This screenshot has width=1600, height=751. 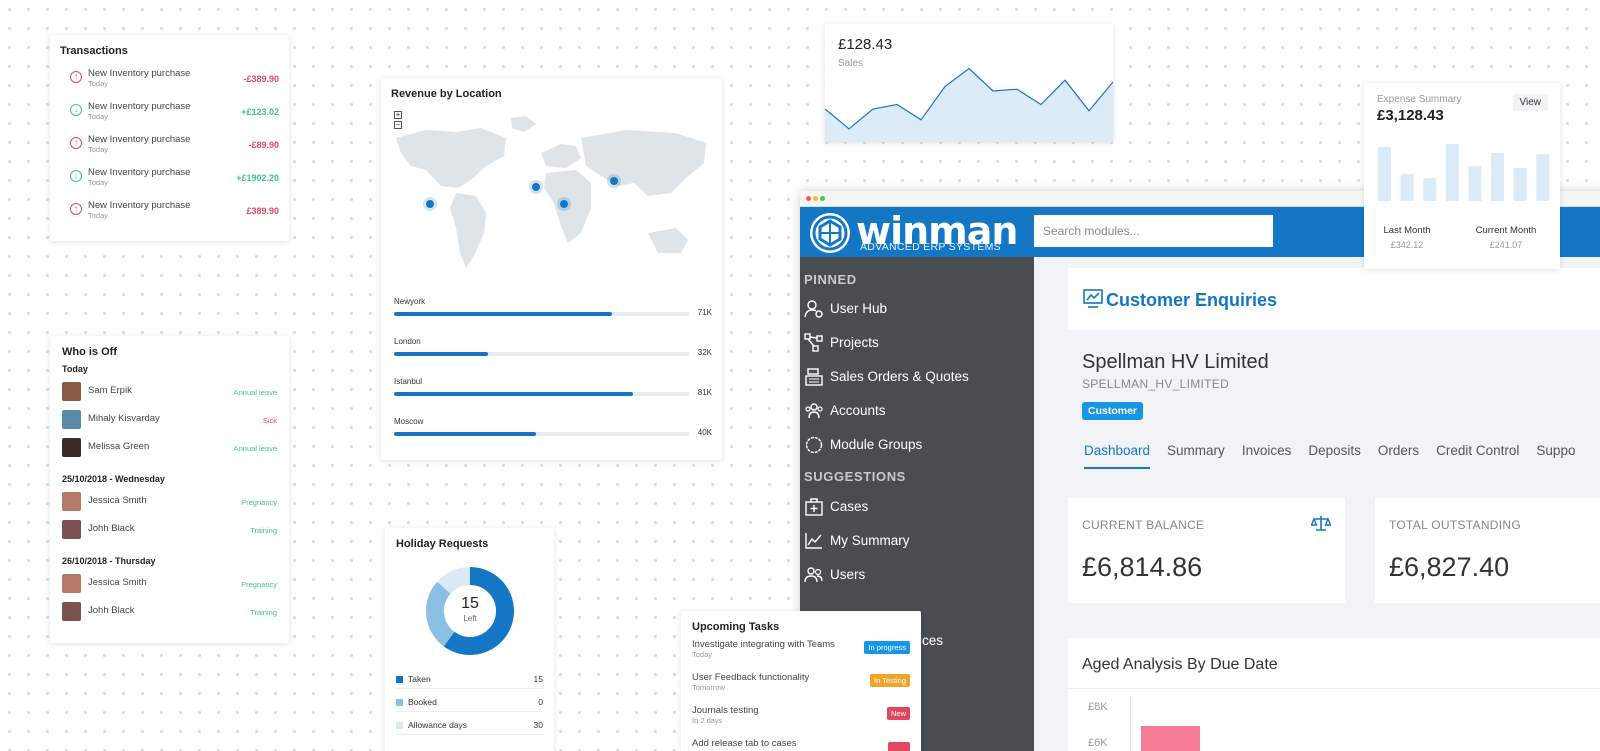 What do you see at coordinates (1506, 245) in the screenshot?
I see `current-month-value: £241.07` at bounding box center [1506, 245].